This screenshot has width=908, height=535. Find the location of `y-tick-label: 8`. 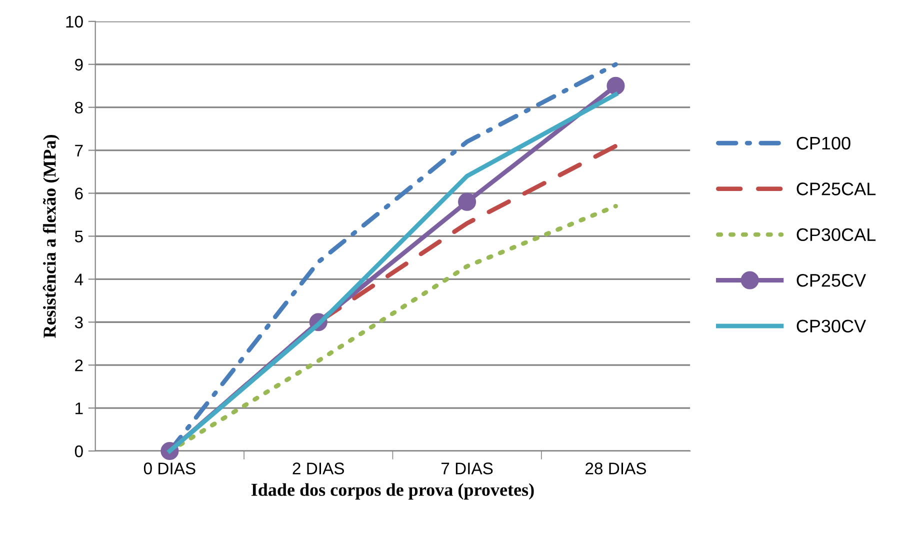

y-tick-label: 8 is located at coordinates (78, 108).